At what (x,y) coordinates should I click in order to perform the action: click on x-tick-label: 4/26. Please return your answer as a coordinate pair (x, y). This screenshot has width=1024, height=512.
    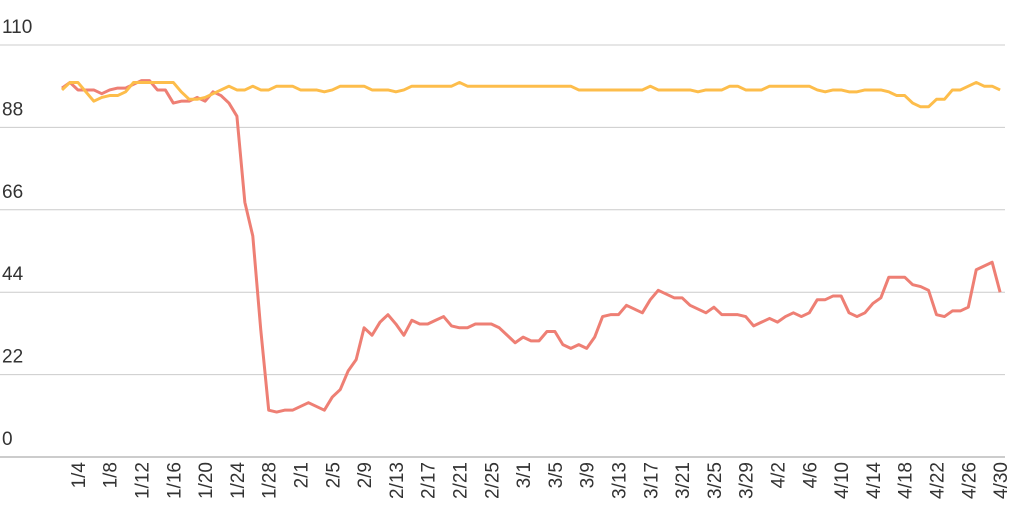
    Looking at the image, I should click on (969, 480).